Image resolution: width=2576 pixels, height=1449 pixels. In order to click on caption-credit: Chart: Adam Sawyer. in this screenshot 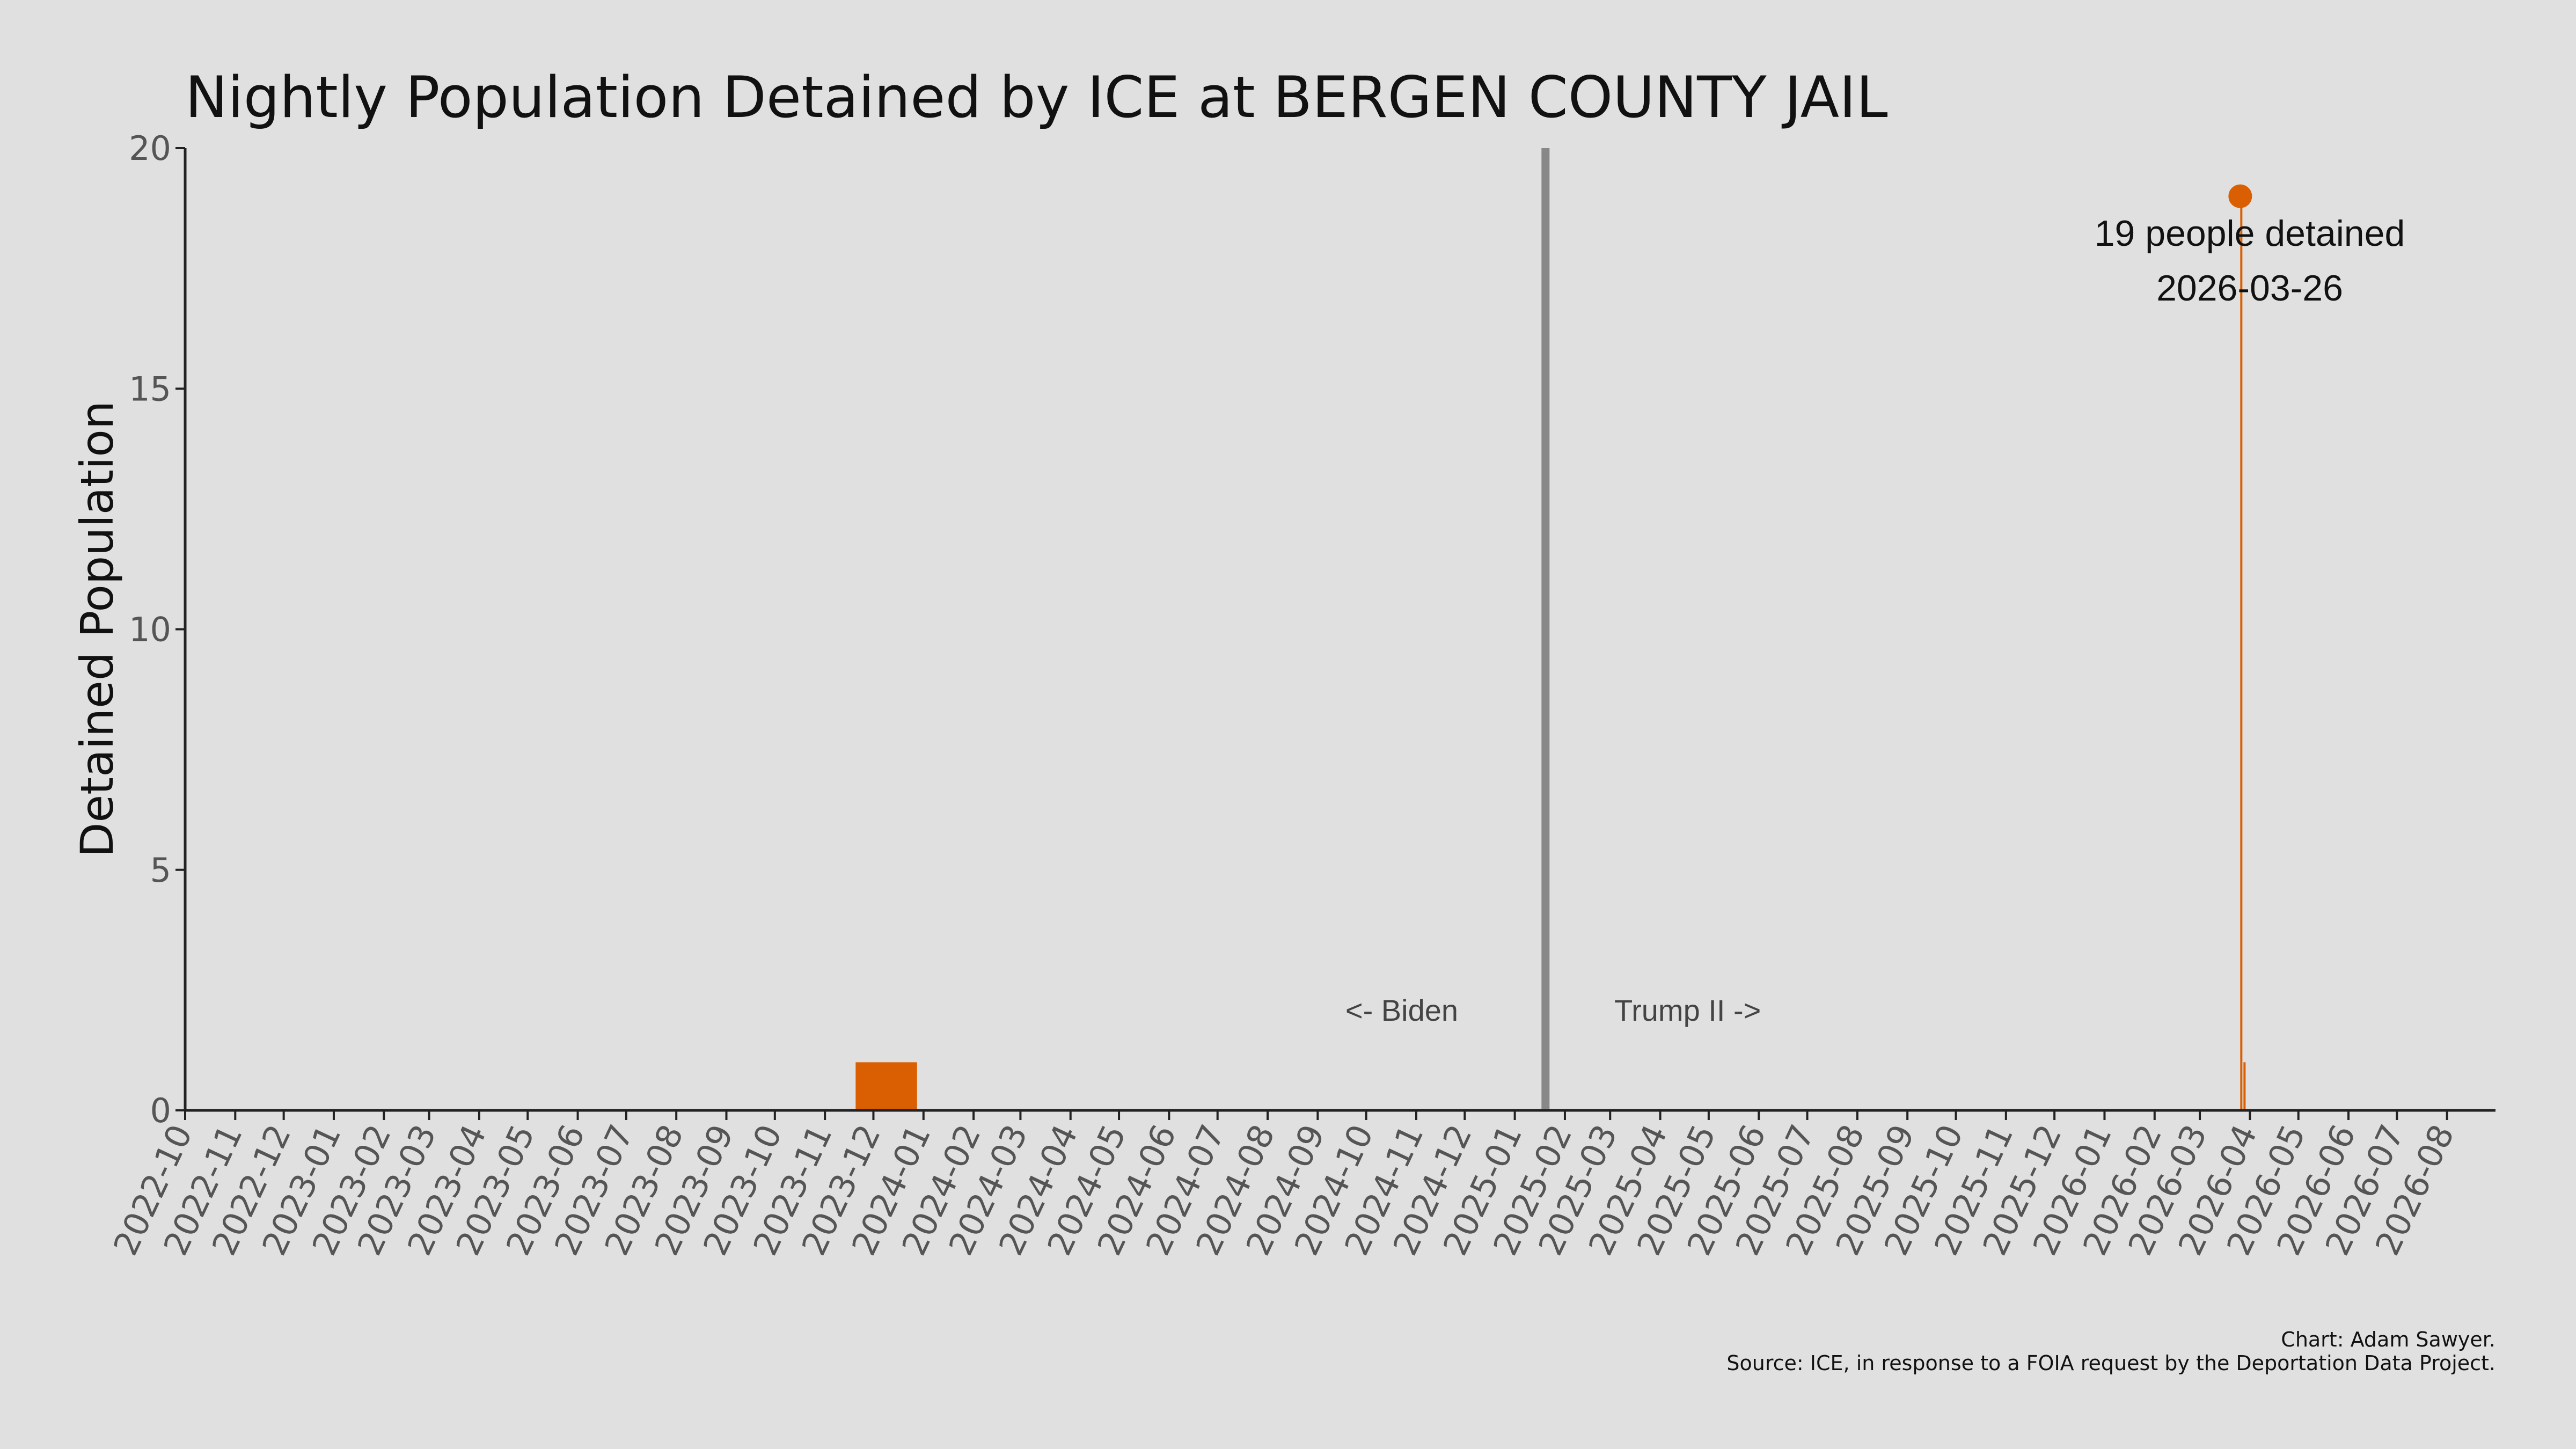, I will do `click(2388, 1339)`.